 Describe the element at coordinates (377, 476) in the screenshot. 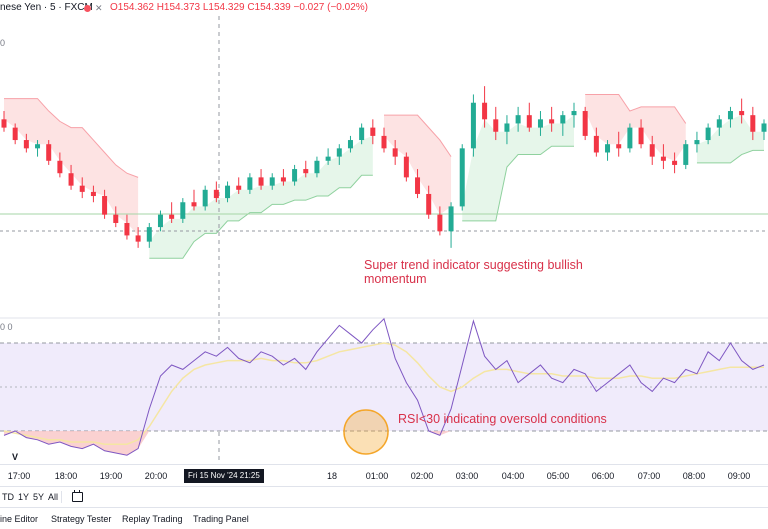

I see `time-tick: 01:00` at that location.